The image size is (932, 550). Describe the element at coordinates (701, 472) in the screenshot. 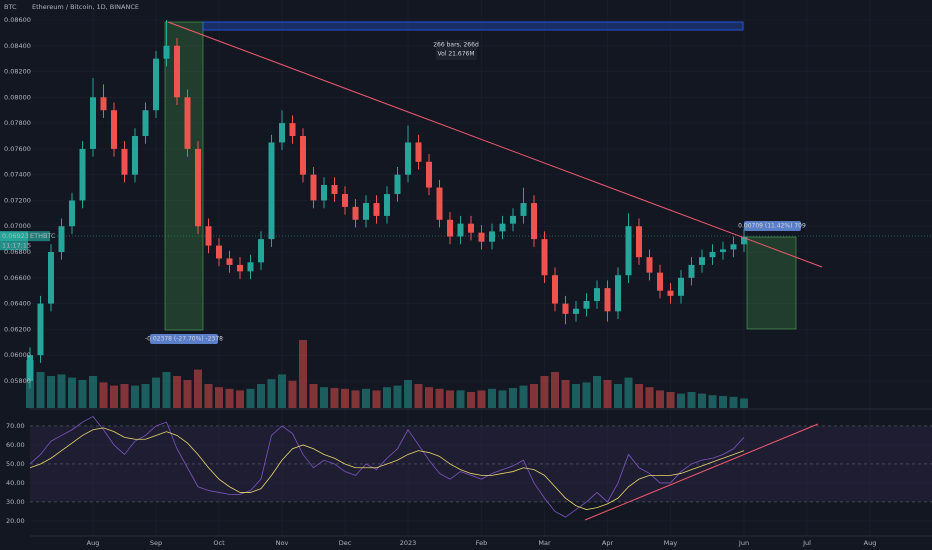

I see `trend-line` at that location.